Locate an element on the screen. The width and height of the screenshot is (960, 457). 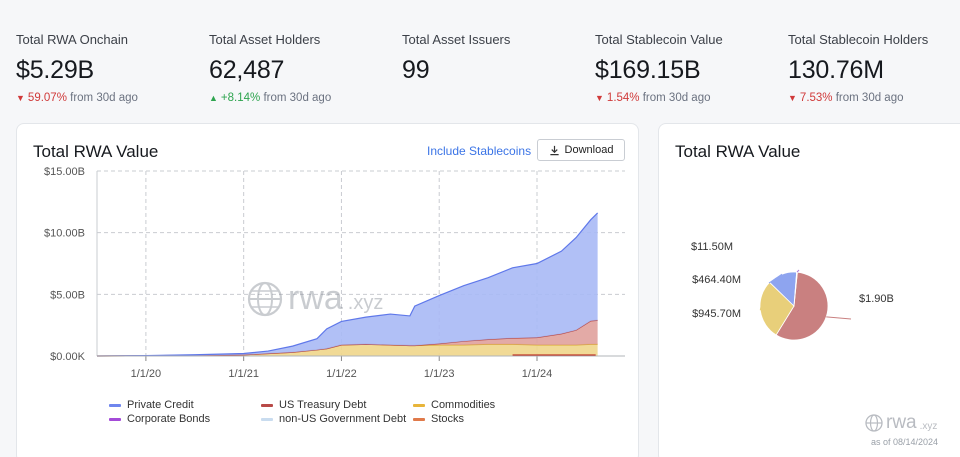
chart-title: Total RWA Value is located at coordinates (96, 151).